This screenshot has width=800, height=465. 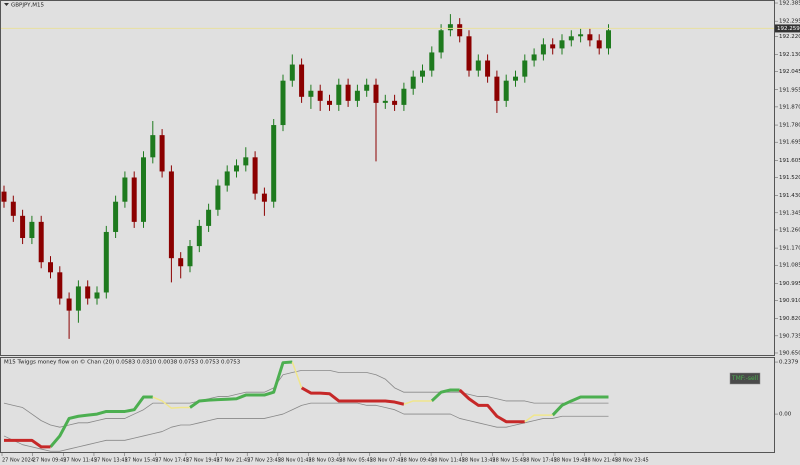 I want to click on y-tick-label: 191.780, so click(x=789, y=126).